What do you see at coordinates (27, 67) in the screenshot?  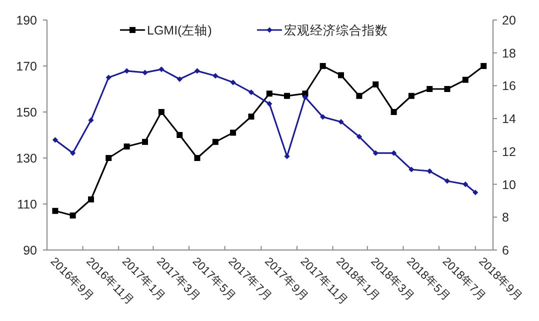 I see `y-tick-label: 170` at bounding box center [27, 67].